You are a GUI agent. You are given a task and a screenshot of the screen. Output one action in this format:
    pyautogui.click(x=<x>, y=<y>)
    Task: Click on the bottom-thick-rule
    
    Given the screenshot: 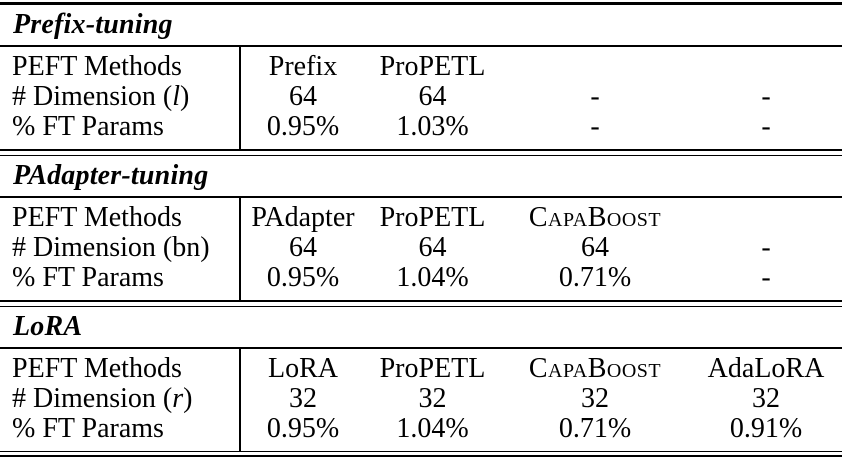 What is the action you would take?
    pyautogui.click(x=421, y=456)
    